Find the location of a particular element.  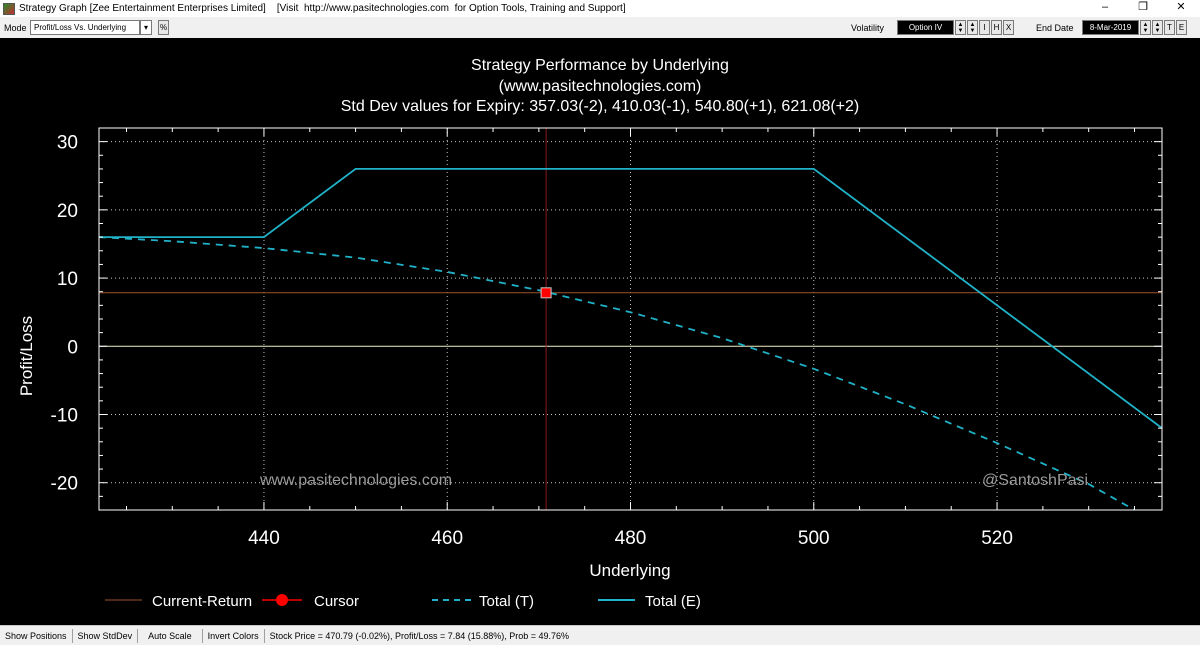

legend-label: Total (T) is located at coordinates (506, 601).